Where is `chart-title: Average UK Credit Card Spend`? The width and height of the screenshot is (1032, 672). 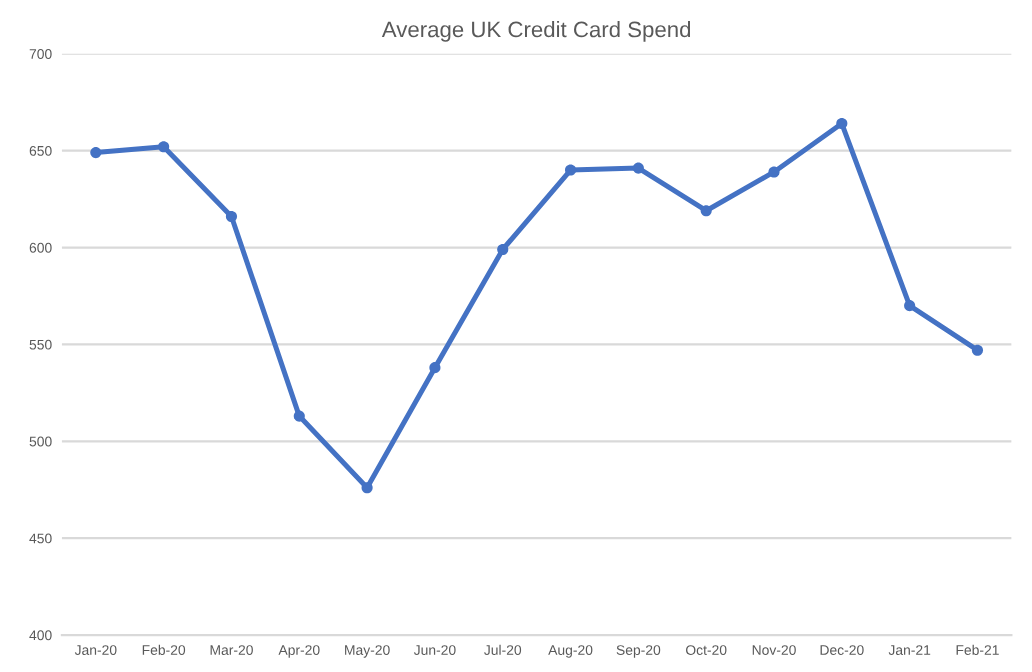 chart-title: Average UK Credit Card Spend is located at coordinates (536, 31).